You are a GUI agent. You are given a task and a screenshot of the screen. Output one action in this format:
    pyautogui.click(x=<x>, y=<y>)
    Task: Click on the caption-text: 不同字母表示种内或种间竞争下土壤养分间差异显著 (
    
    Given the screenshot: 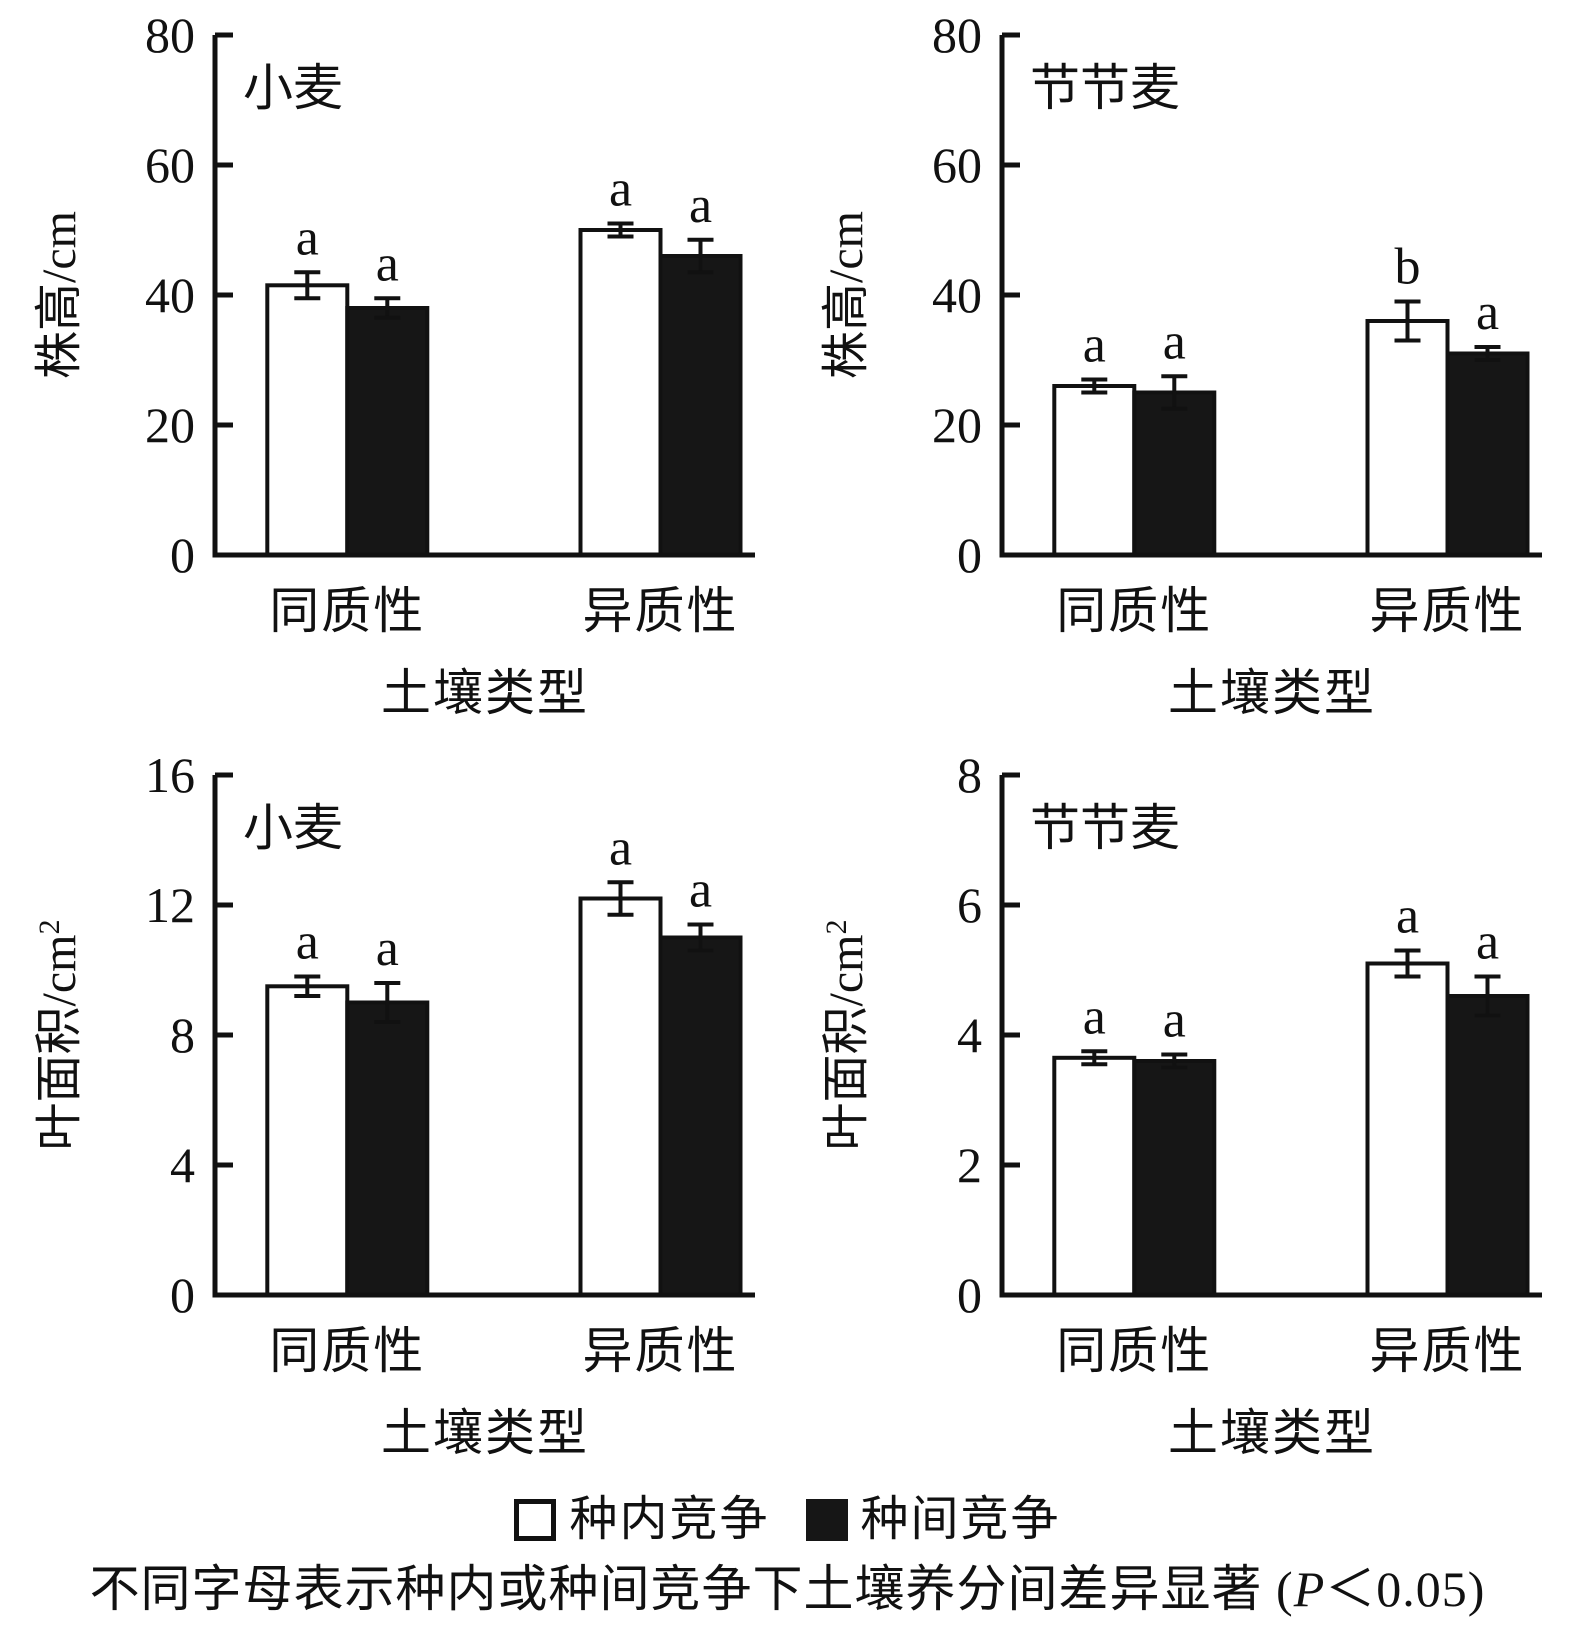 What is the action you would take?
    pyautogui.click(x=691, y=1589)
    